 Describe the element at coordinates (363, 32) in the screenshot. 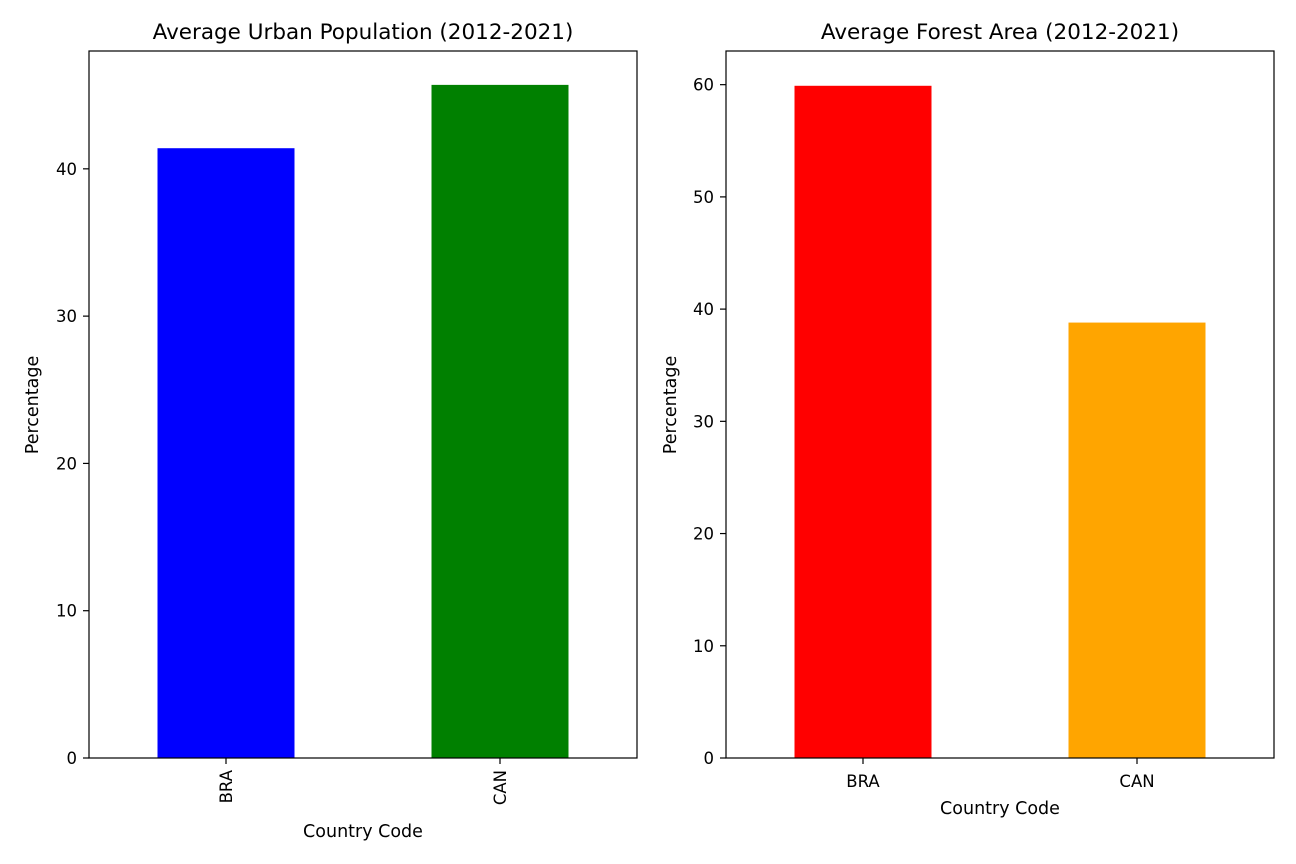

I see `chart-title: Average Urban Population (2012-2021)` at that location.